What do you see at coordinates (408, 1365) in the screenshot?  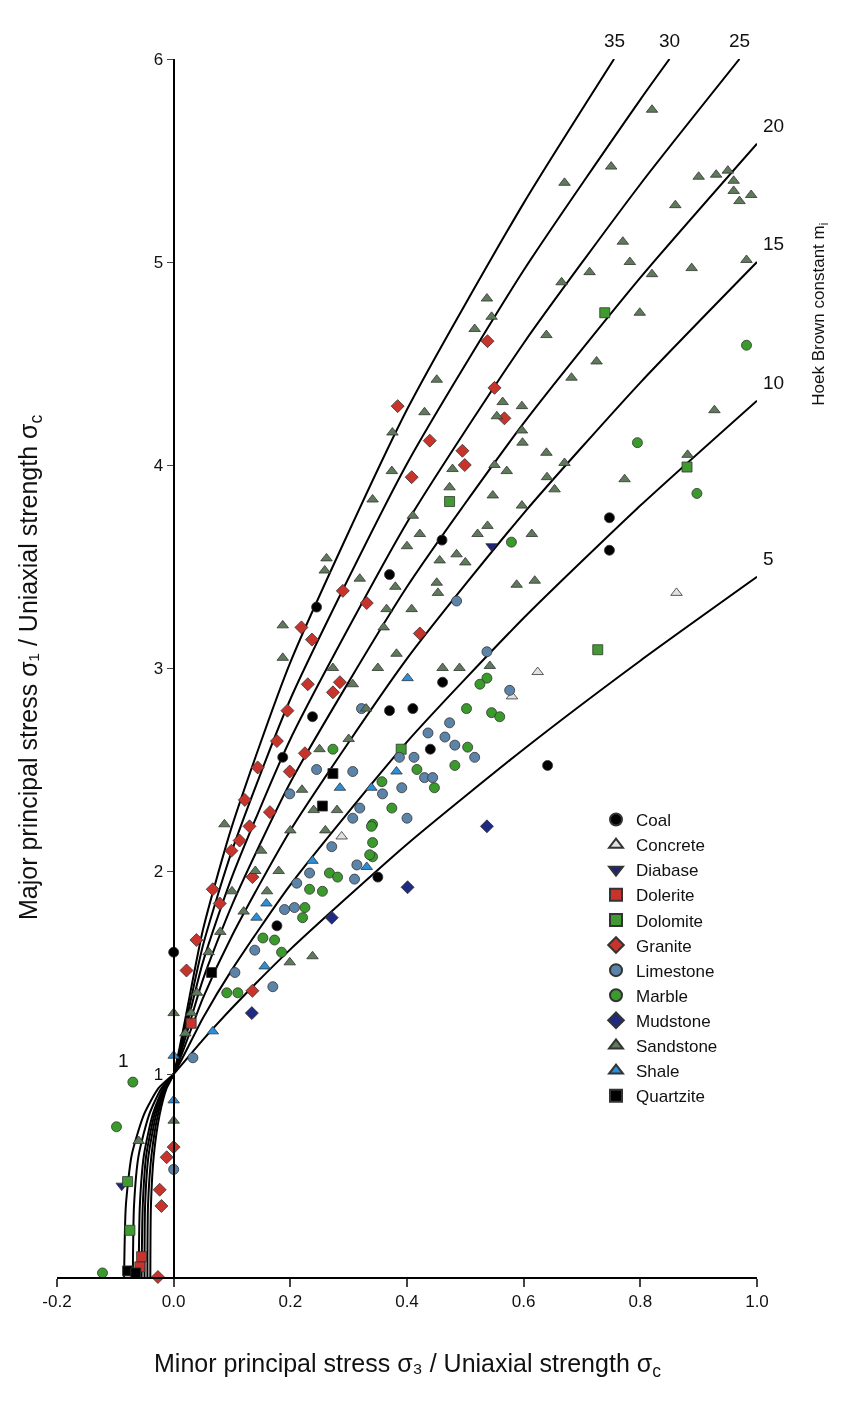 I see `x-axis-title: Minor principal stress σ₃ / Uniaxial strength σ$_{c}$` at bounding box center [408, 1365].